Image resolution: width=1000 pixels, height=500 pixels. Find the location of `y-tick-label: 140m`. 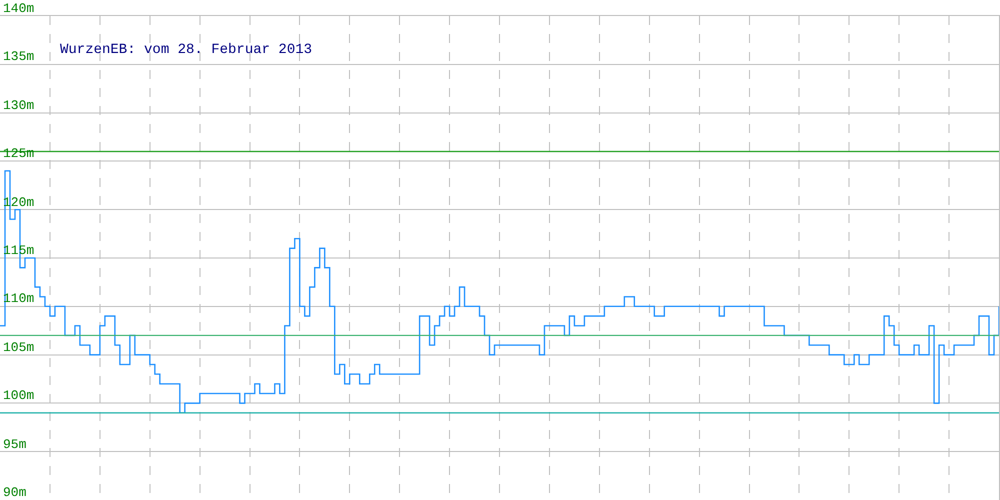

y-tick-label: 140m is located at coordinates (18, 8).